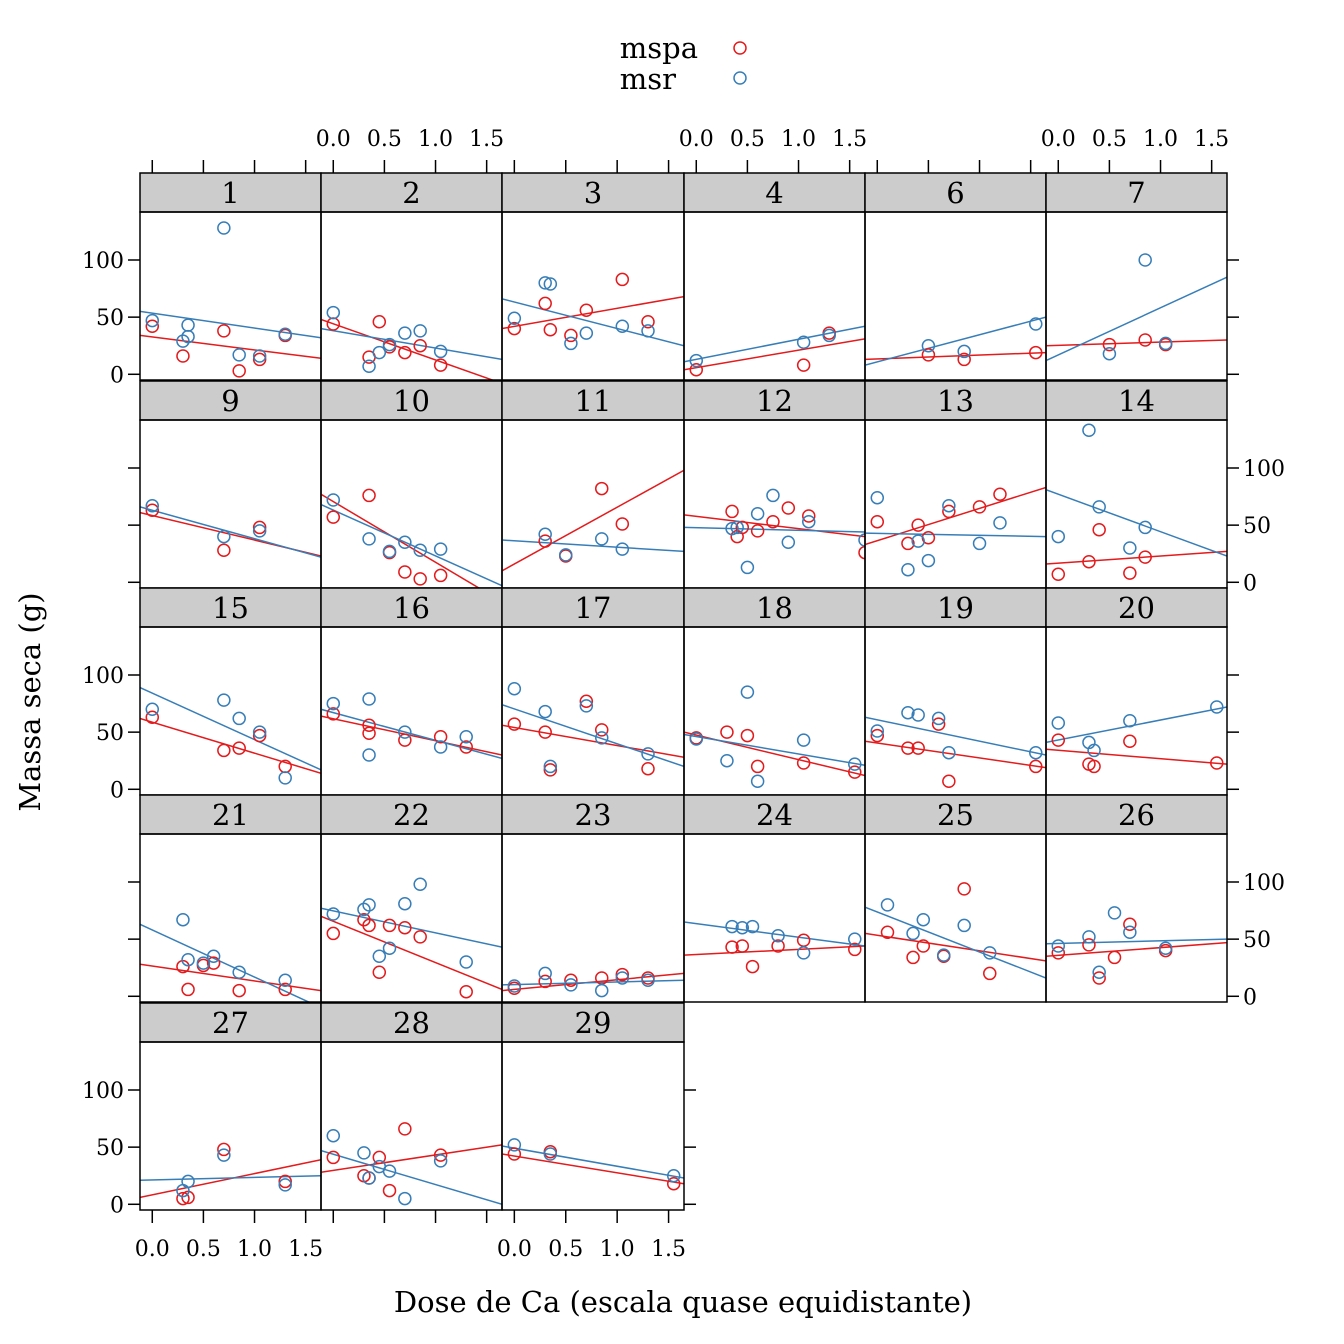  Describe the element at coordinates (230, 1106) in the screenshot. I see `panel-27: 27` at that location.